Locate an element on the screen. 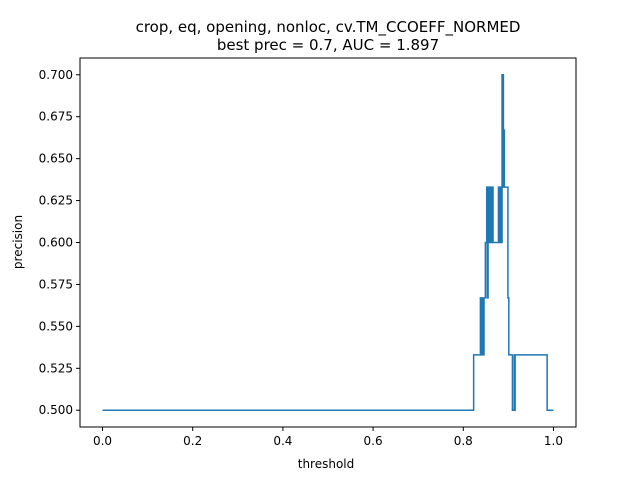 This screenshot has width=640, height=480. y-tick-label: 0.525 is located at coordinates (56, 368).